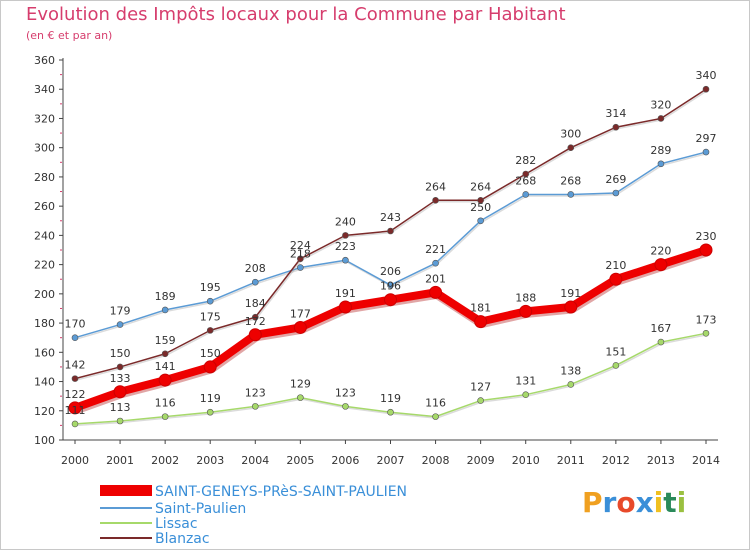 The height and width of the screenshot is (550, 750). Describe the element at coordinates (435, 278) in the screenshot. I see `data-label: 201` at that location.